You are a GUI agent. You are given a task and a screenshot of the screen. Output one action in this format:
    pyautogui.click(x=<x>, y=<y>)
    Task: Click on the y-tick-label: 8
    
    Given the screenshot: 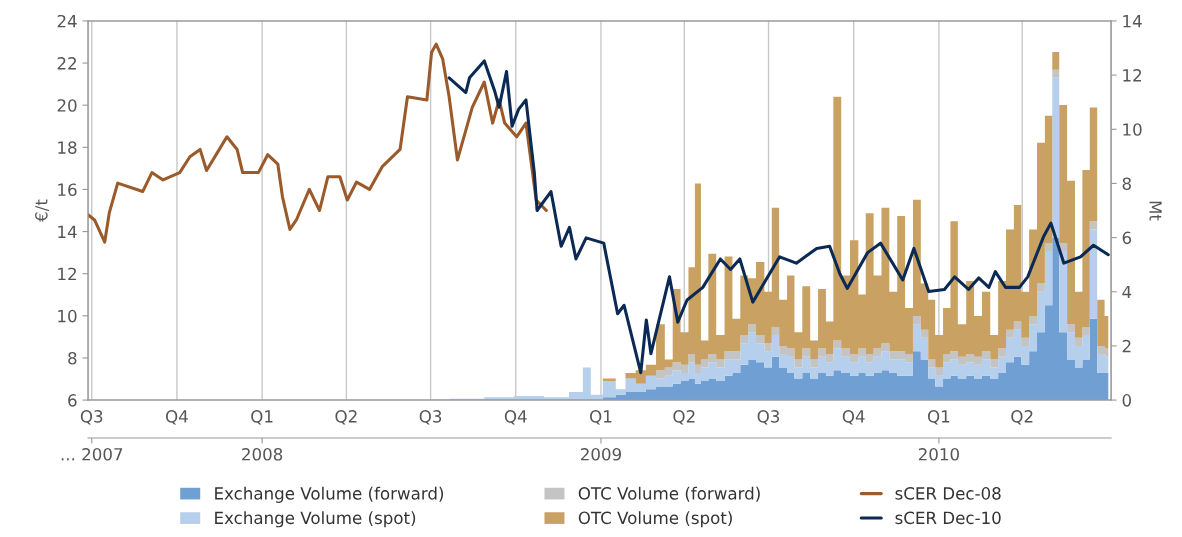 What is the action you would take?
    pyautogui.click(x=72, y=358)
    